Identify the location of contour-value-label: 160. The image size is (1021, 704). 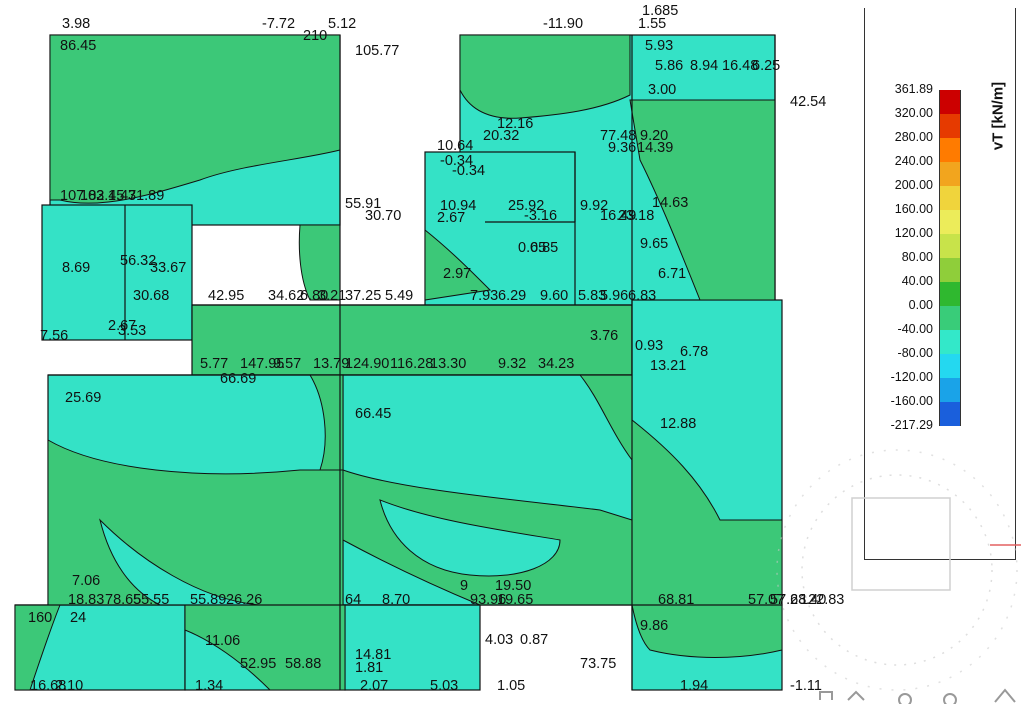
(40, 618).